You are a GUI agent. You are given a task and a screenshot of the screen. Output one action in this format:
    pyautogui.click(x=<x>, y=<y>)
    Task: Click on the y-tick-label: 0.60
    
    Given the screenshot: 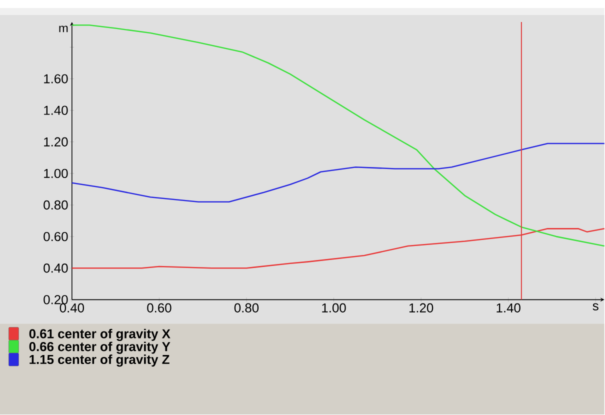 What is the action you would take?
    pyautogui.click(x=56, y=237)
    